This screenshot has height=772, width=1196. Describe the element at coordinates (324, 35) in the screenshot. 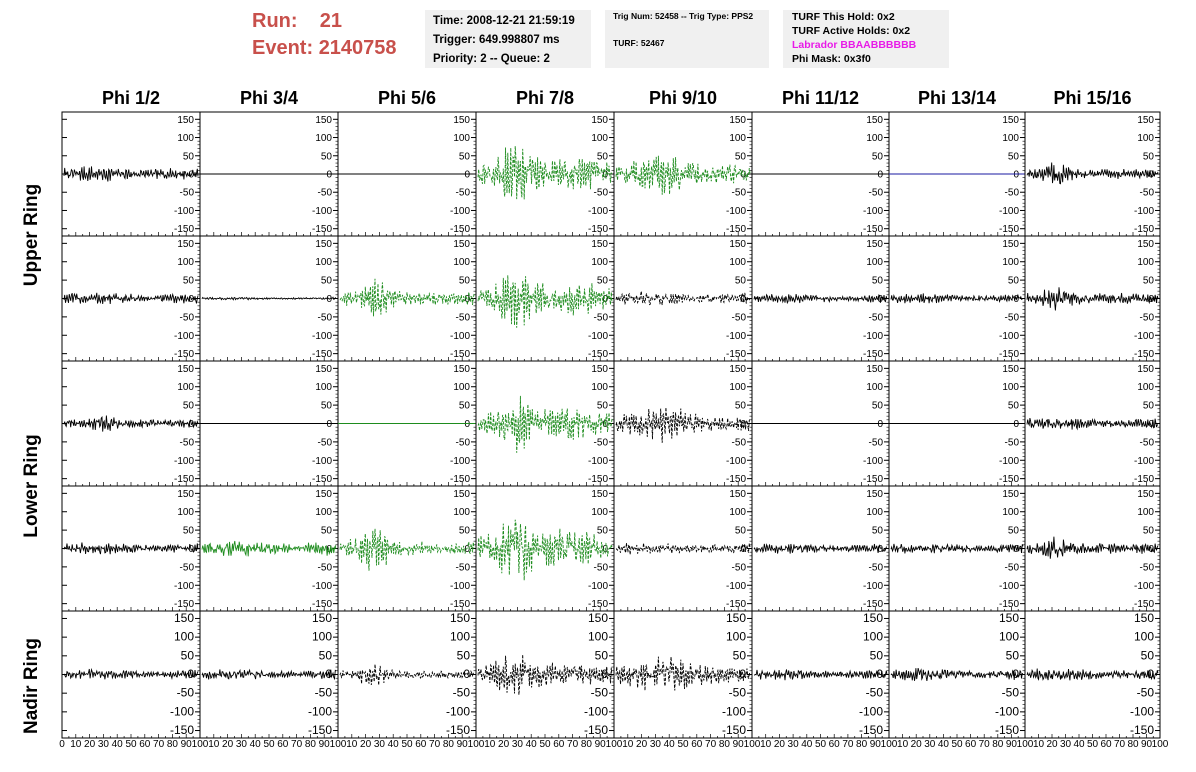

I see `run-event-box: Run: 21 Event: 2140758` at that location.